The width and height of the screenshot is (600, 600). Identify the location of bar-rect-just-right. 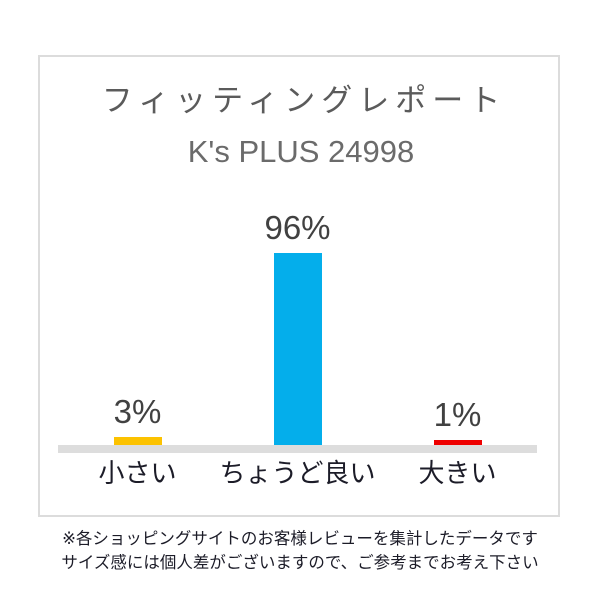
(297, 349).